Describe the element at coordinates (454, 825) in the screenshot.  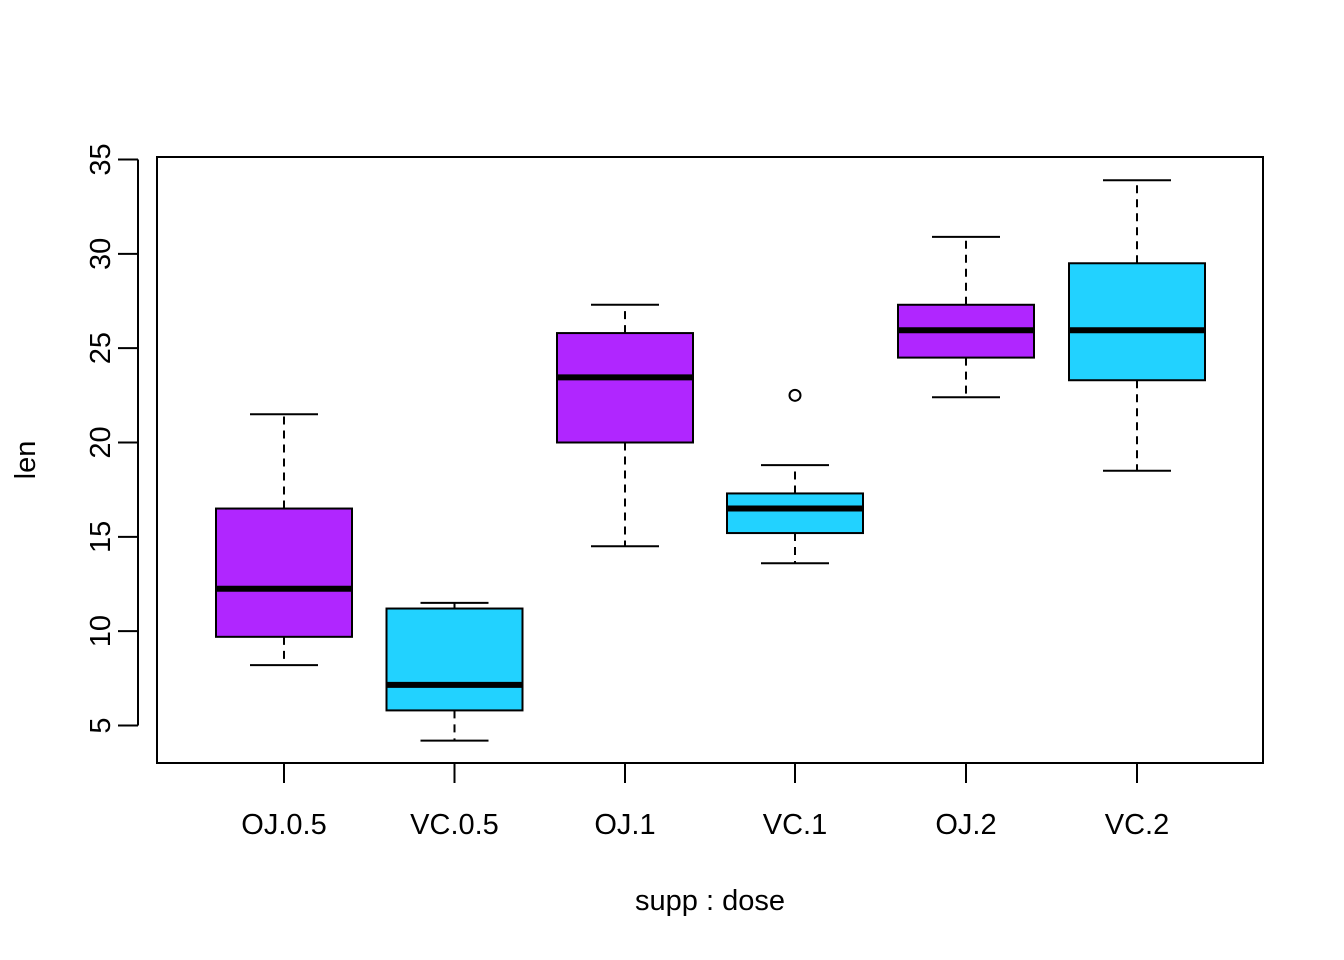
I see `x-tick-label: VC.0.5` at that location.